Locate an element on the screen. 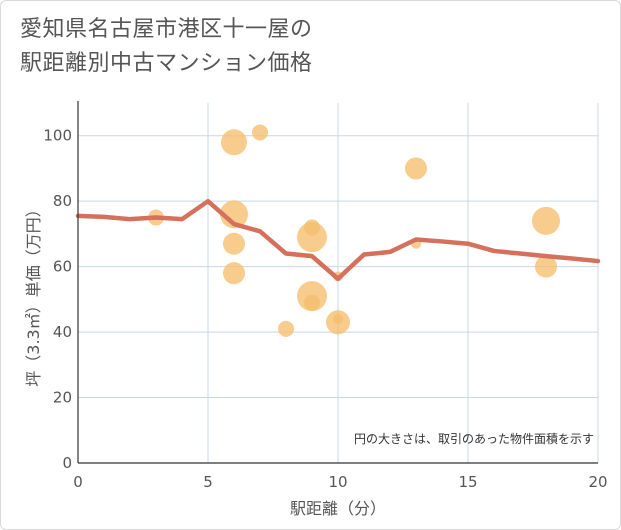  y-tick-label: 100 is located at coordinates (57, 136).